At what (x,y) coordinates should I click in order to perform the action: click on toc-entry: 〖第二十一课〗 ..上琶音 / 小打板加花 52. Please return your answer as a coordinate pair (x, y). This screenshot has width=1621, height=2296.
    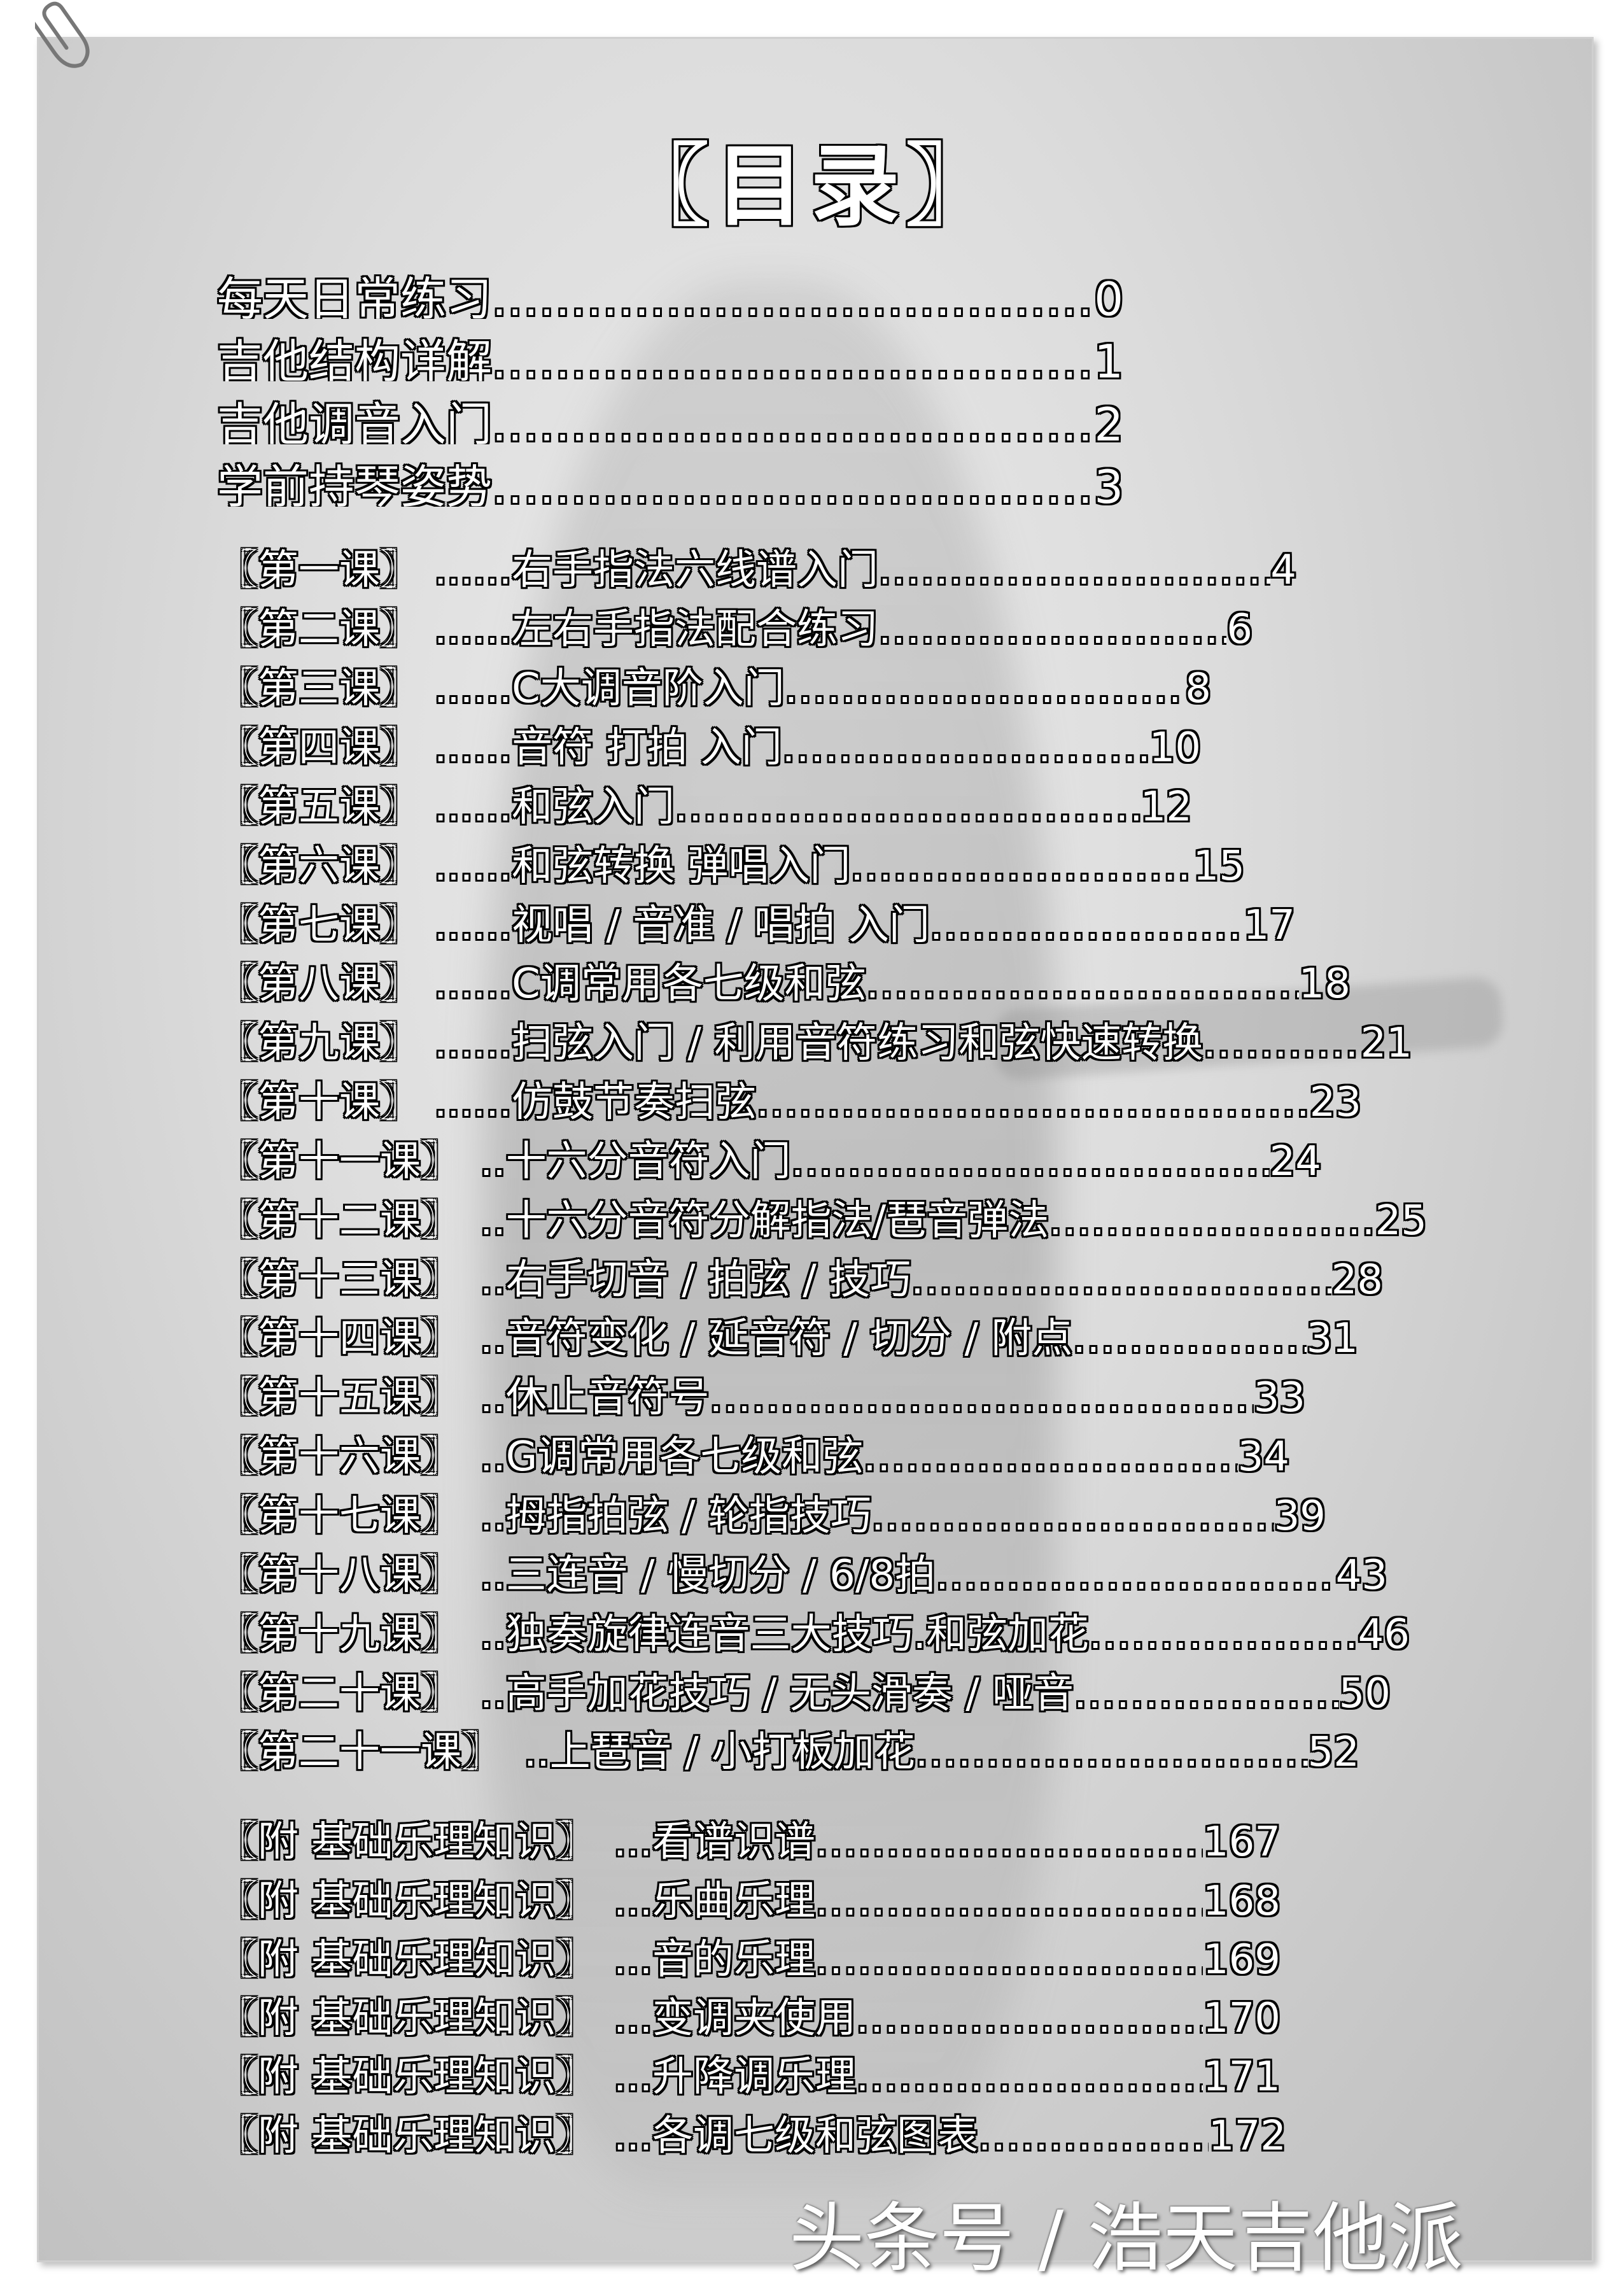
    Looking at the image, I should click on (788, 1745).